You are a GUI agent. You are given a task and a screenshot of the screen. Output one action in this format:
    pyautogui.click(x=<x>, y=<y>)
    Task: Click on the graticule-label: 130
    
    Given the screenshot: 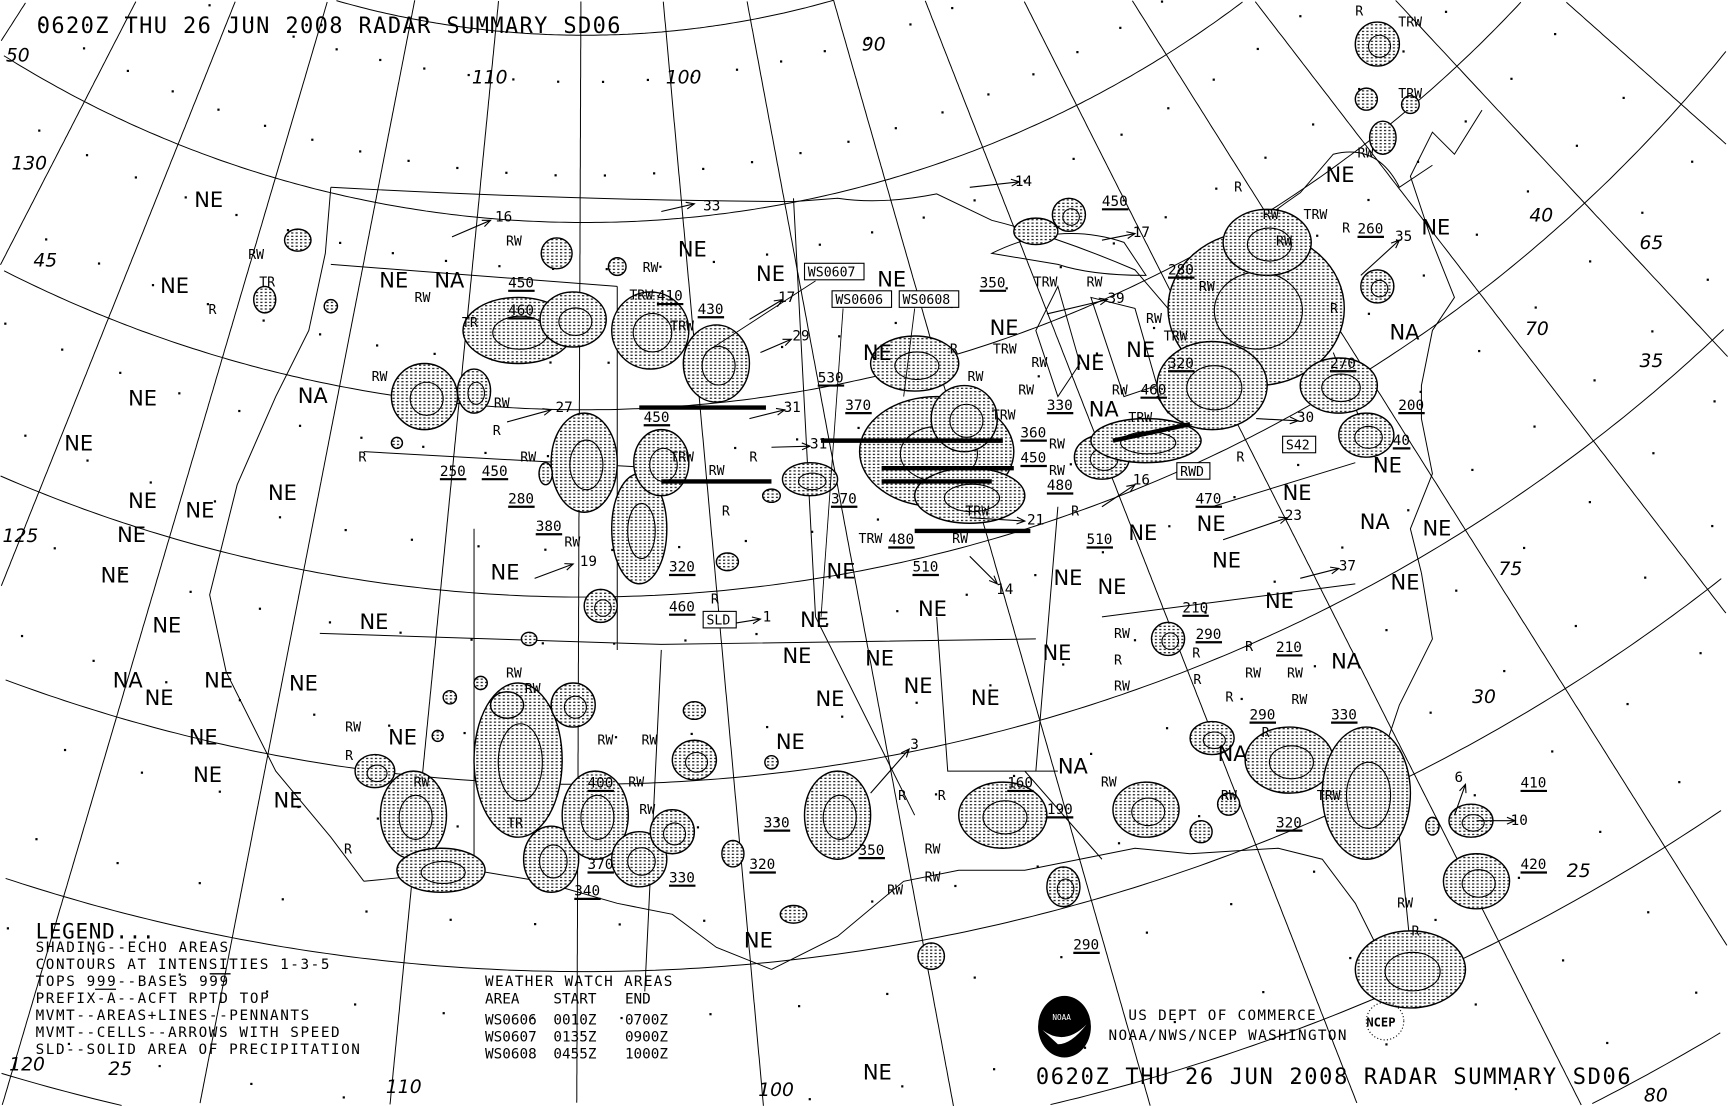 What is the action you would take?
    pyautogui.click(x=29, y=164)
    